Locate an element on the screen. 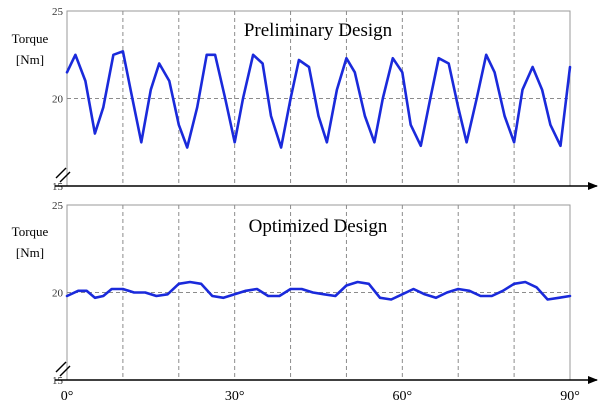 This screenshot has height=407, width=601. x-tick-label: 90° is located at coordinates (570, 396).